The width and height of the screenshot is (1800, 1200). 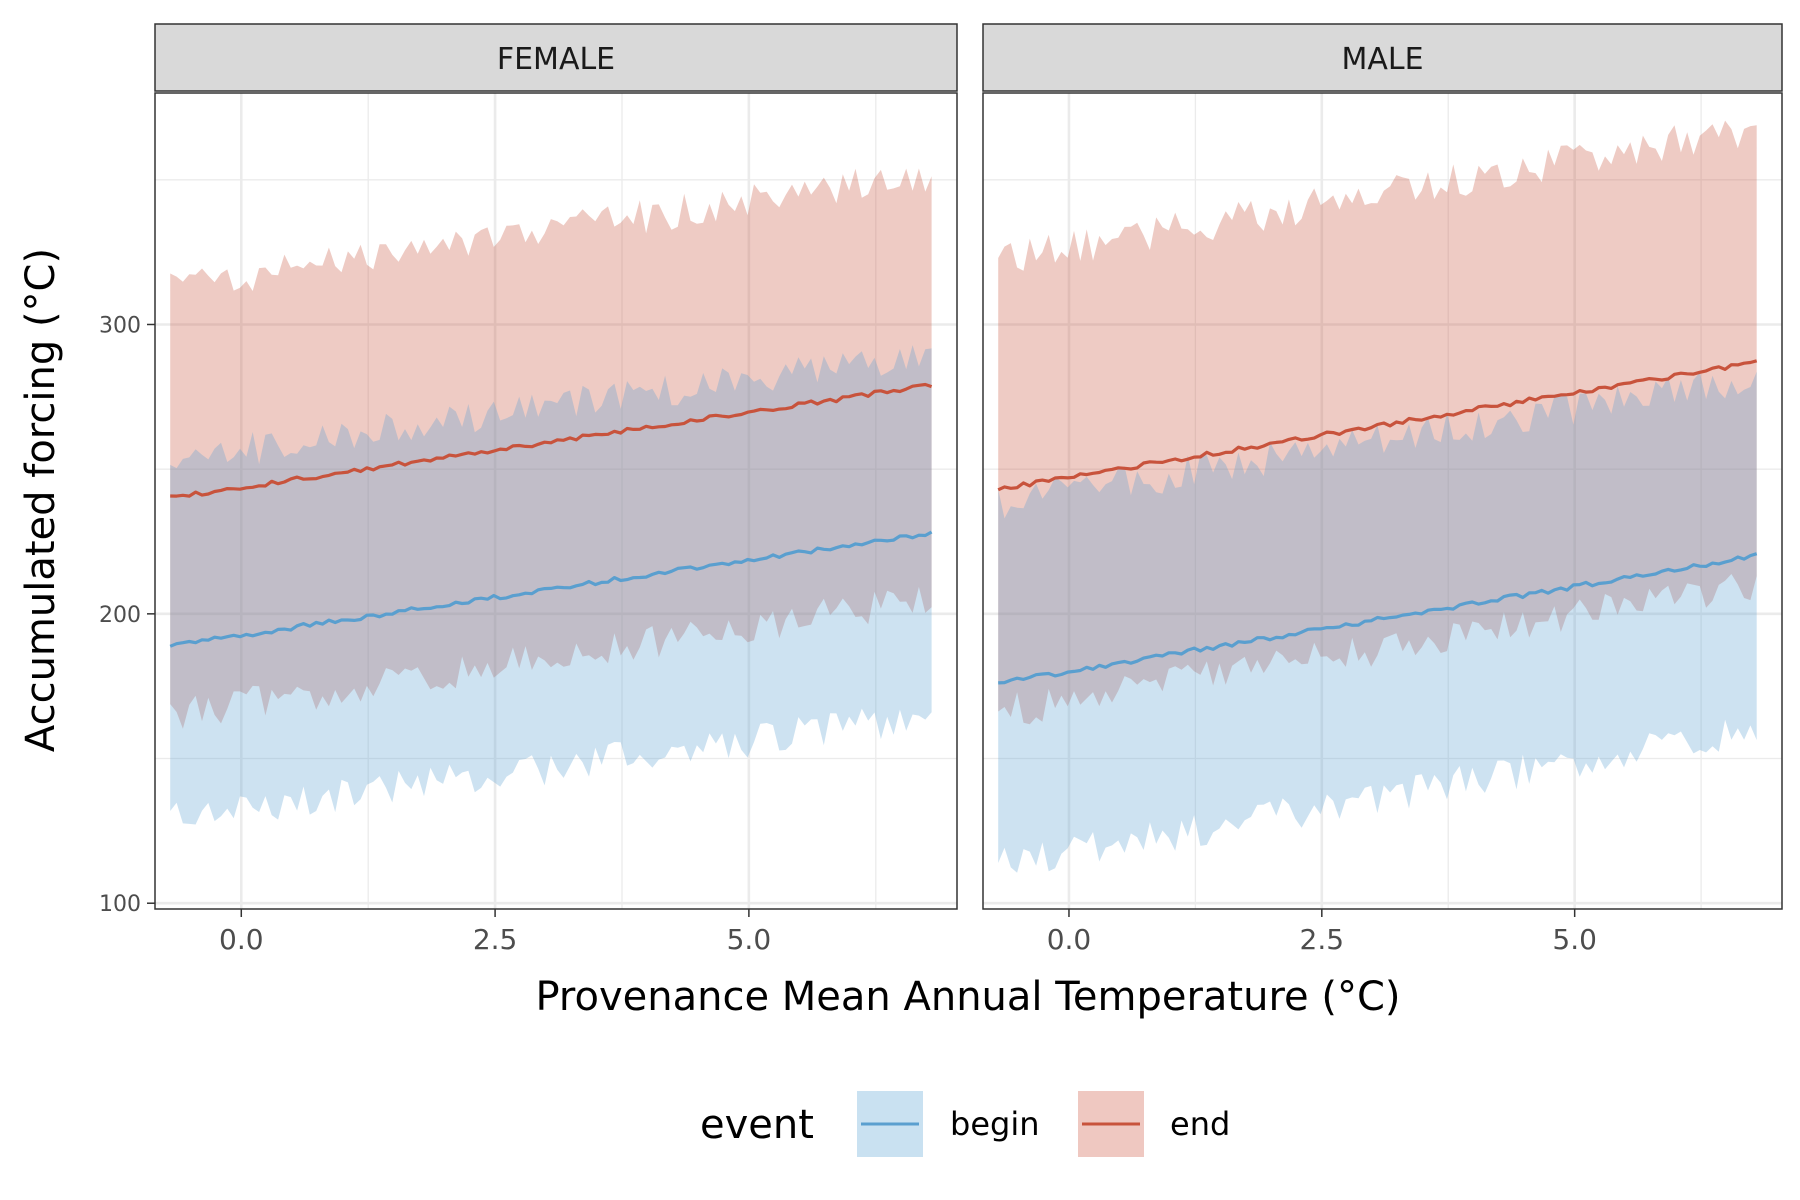 I want to click on y-tick-label: 100, so click(x=120, y=904).